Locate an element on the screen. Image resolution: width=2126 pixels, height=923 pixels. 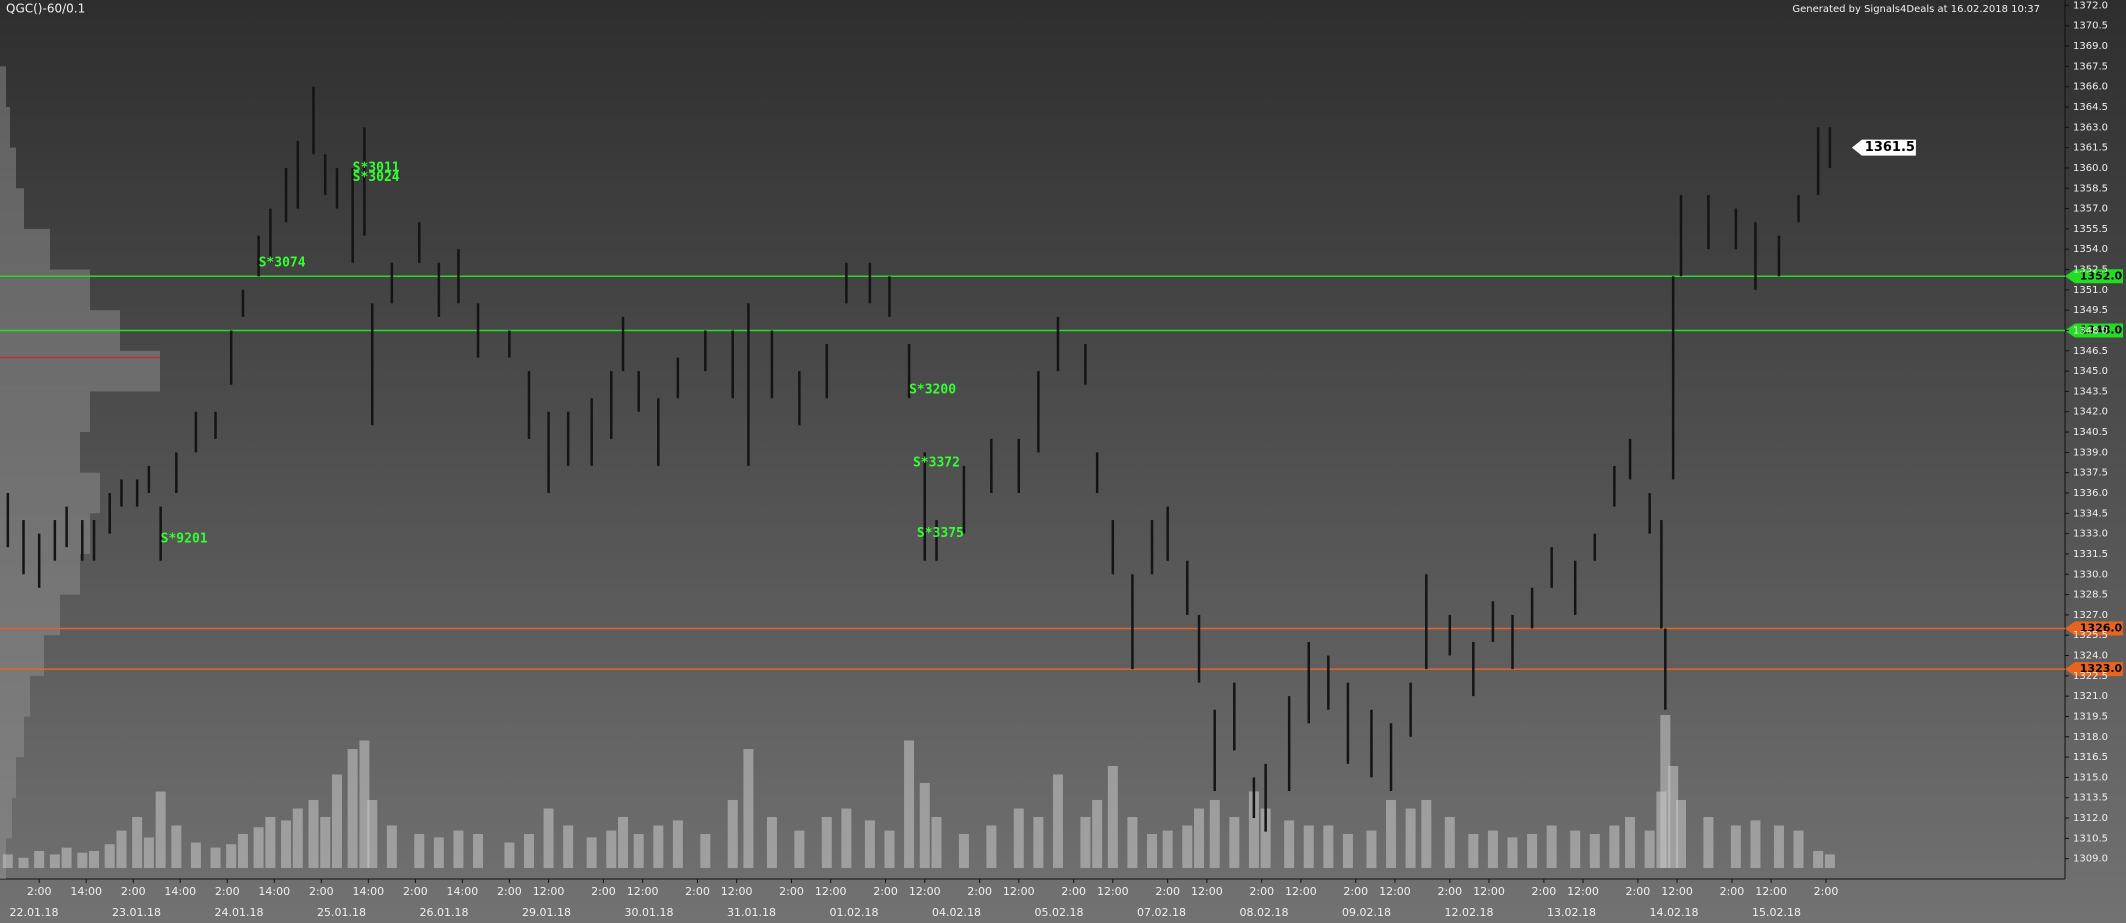
level-label: 1348.0 is located at coordinates (2101, 329).